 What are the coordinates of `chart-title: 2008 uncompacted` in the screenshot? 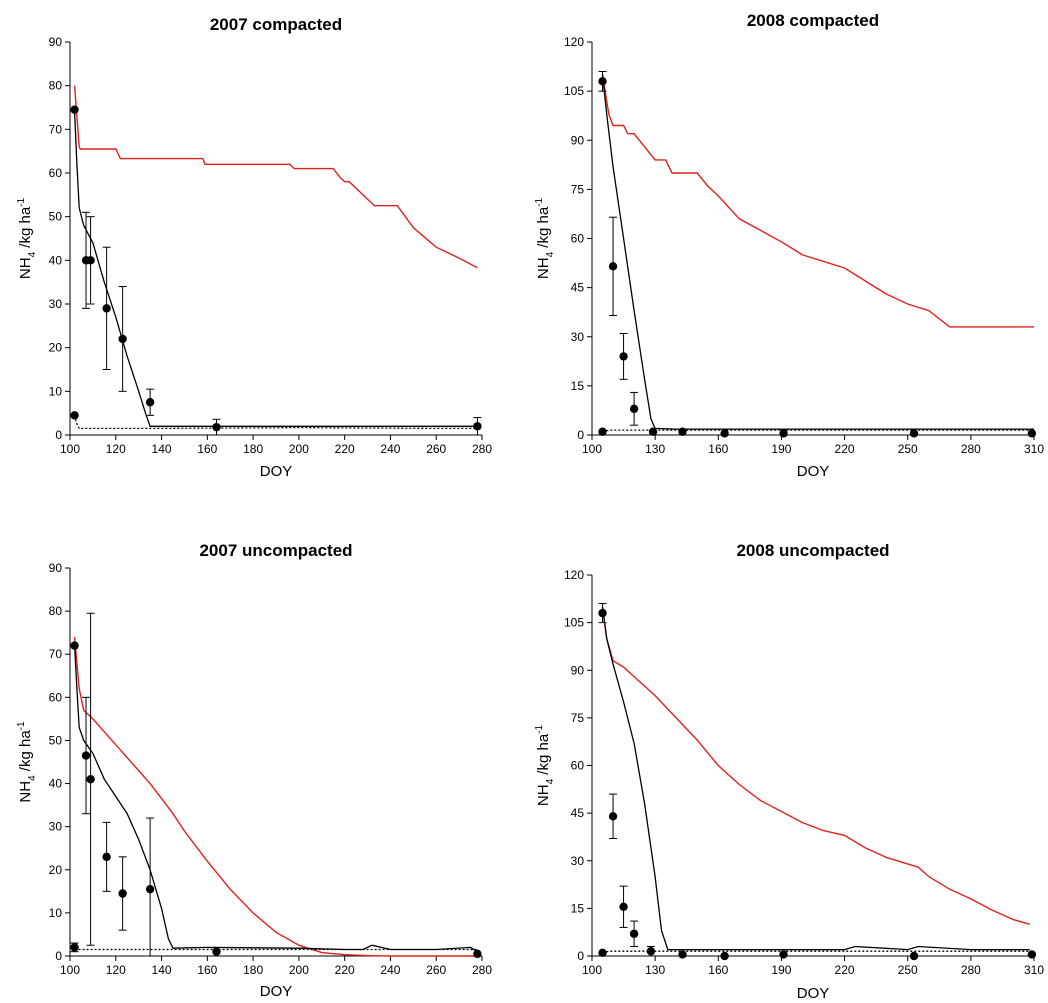 It's located at (812, 550).